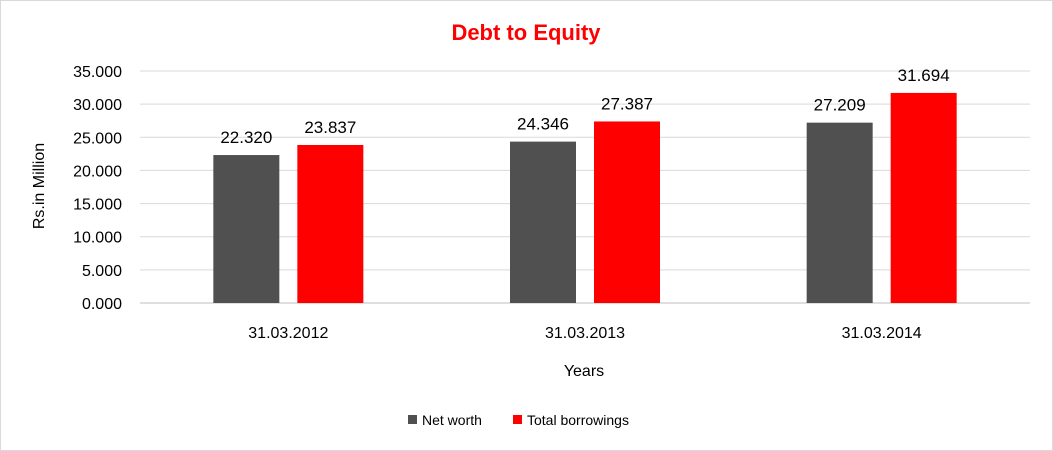 The width and height of the screenshot is (1053, 451). I want to click on x-axis-title: Years, so click(584, 371).